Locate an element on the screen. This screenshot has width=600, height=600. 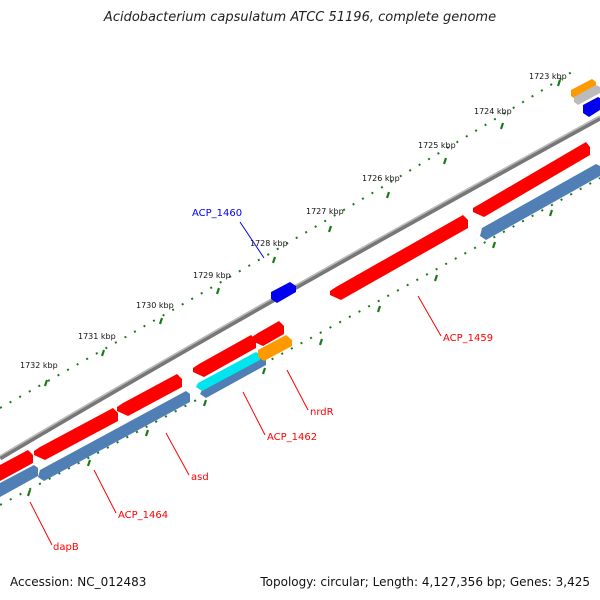
gene-right-edge-blue is located at coordinates (591, 107).